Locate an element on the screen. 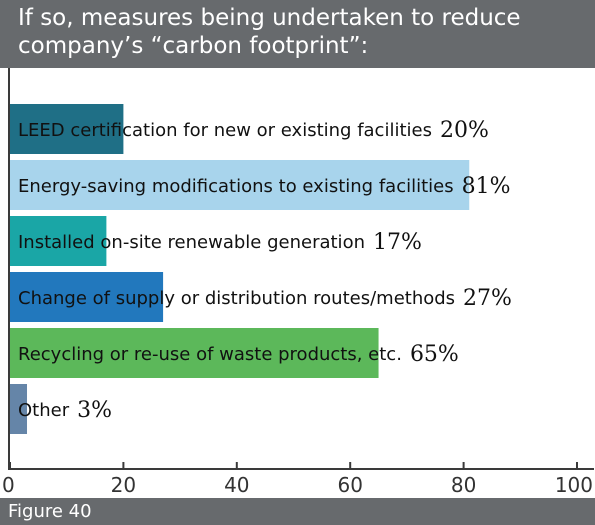 The image size is (595, 525). value-label-3: 17% is located at coordinates (397, 242).